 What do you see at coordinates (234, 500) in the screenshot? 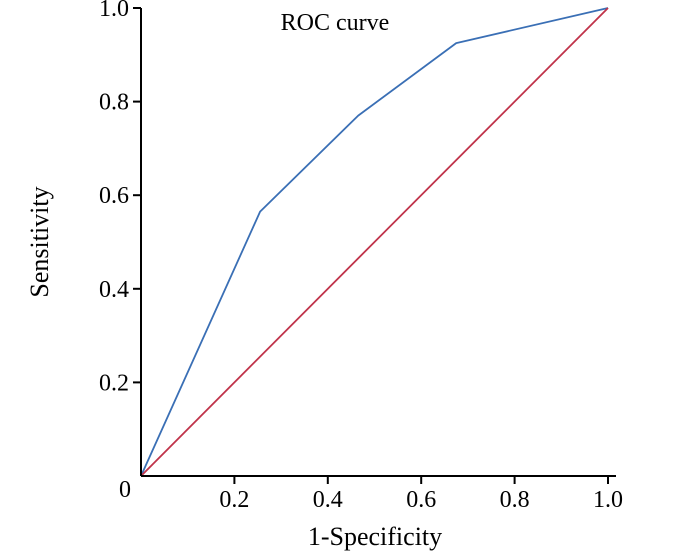
I see `x-tick-label: 0.2` at bounding box center [234, 500].